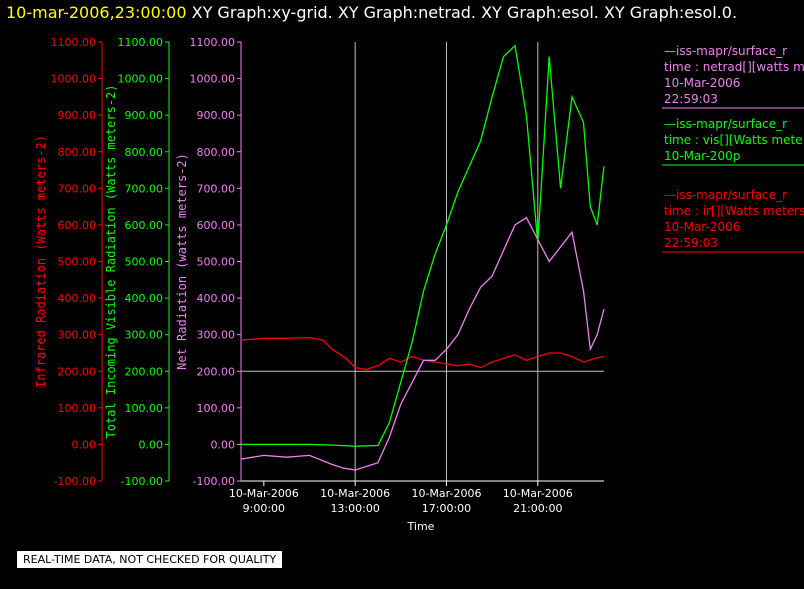 This screenshot has width=804, height=589. Describe the element at coordinates (702, 83) in the screenshot. I see `legend-net-line: 10-Mar-2006` at that location.